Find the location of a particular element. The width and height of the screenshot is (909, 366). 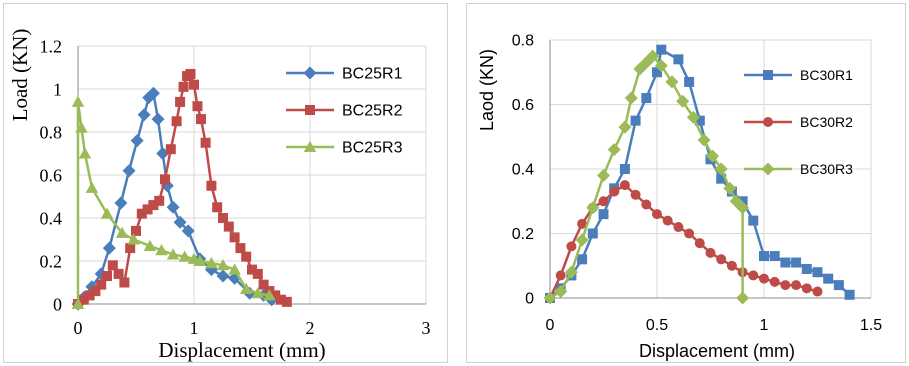

legend-marker-BC25R3 is located at coordinates (310, 146).